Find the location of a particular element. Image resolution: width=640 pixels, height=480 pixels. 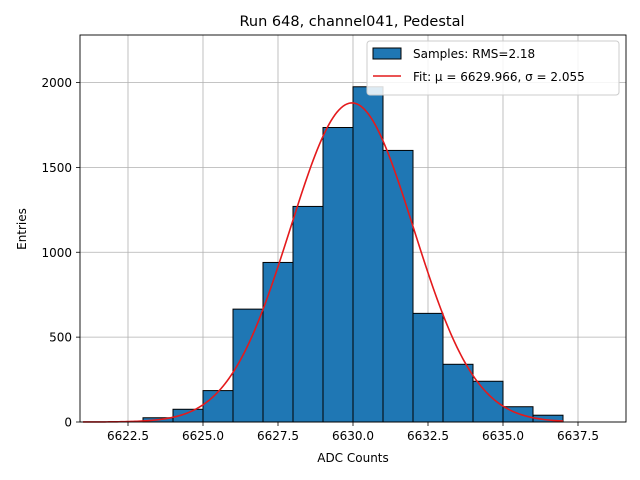

y-tick-label: 1000 is located at coordinates (56, 253).